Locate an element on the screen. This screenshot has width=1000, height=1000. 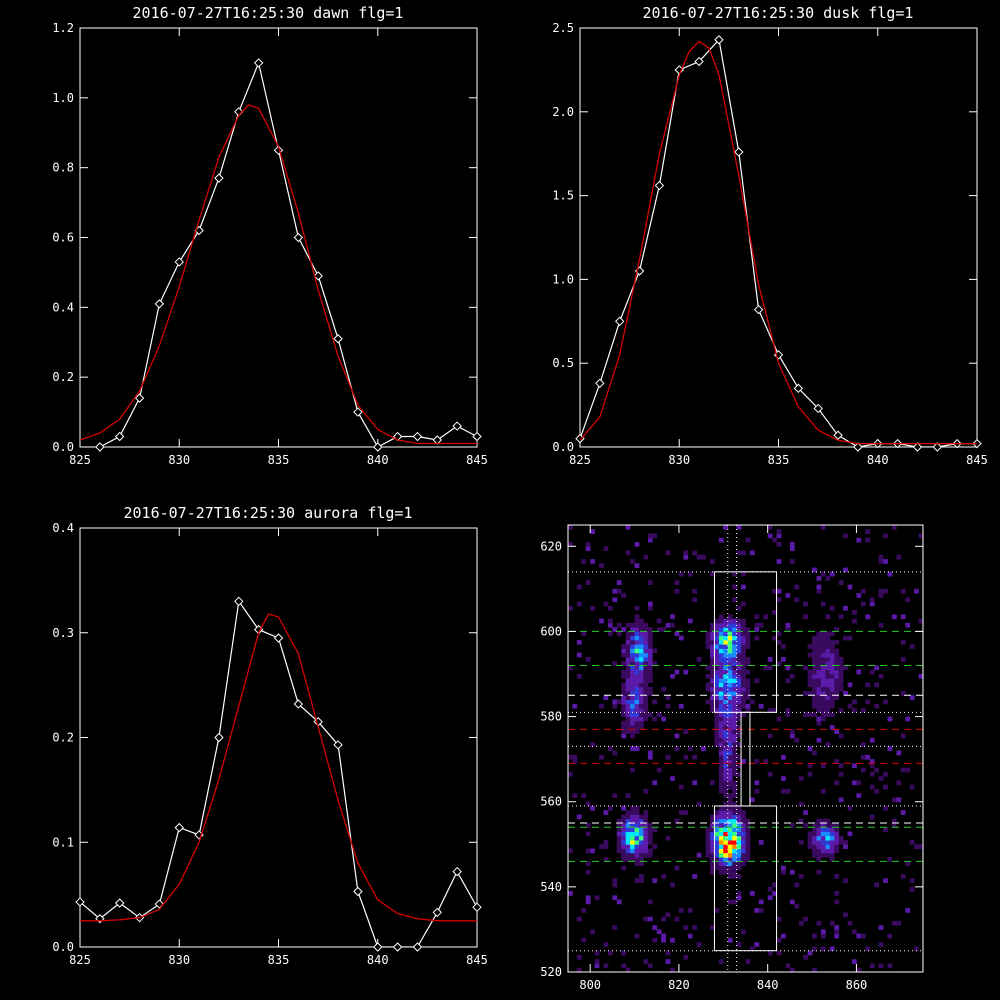
spectrogram-box is located at coordinates (745, 759).